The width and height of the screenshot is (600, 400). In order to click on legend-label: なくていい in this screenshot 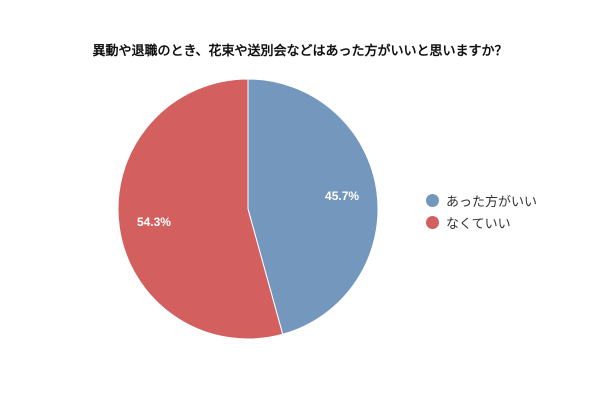, I will do `click(478, 224)`.